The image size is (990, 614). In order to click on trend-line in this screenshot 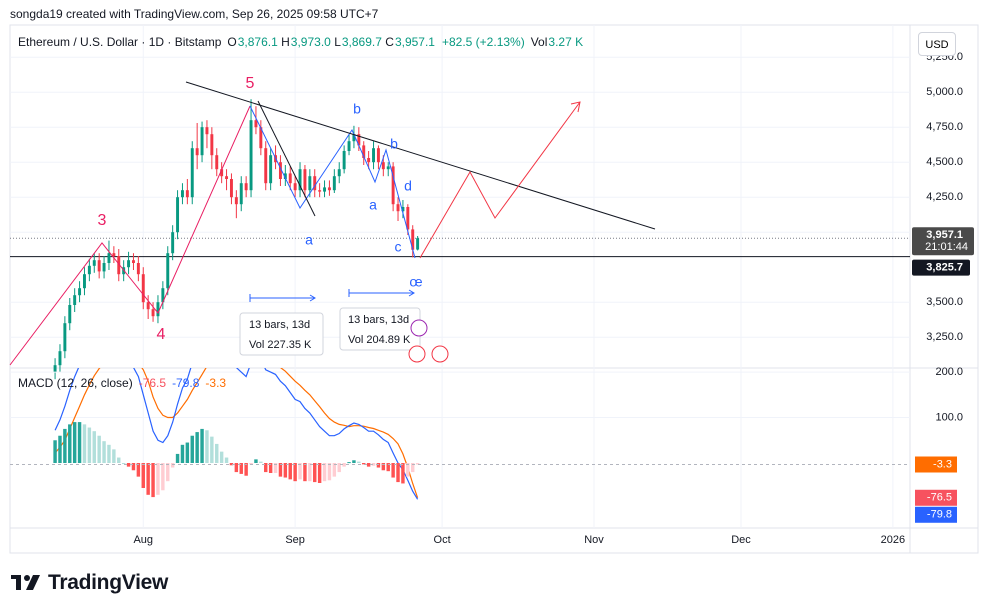, I will do `click(286, 158)`.